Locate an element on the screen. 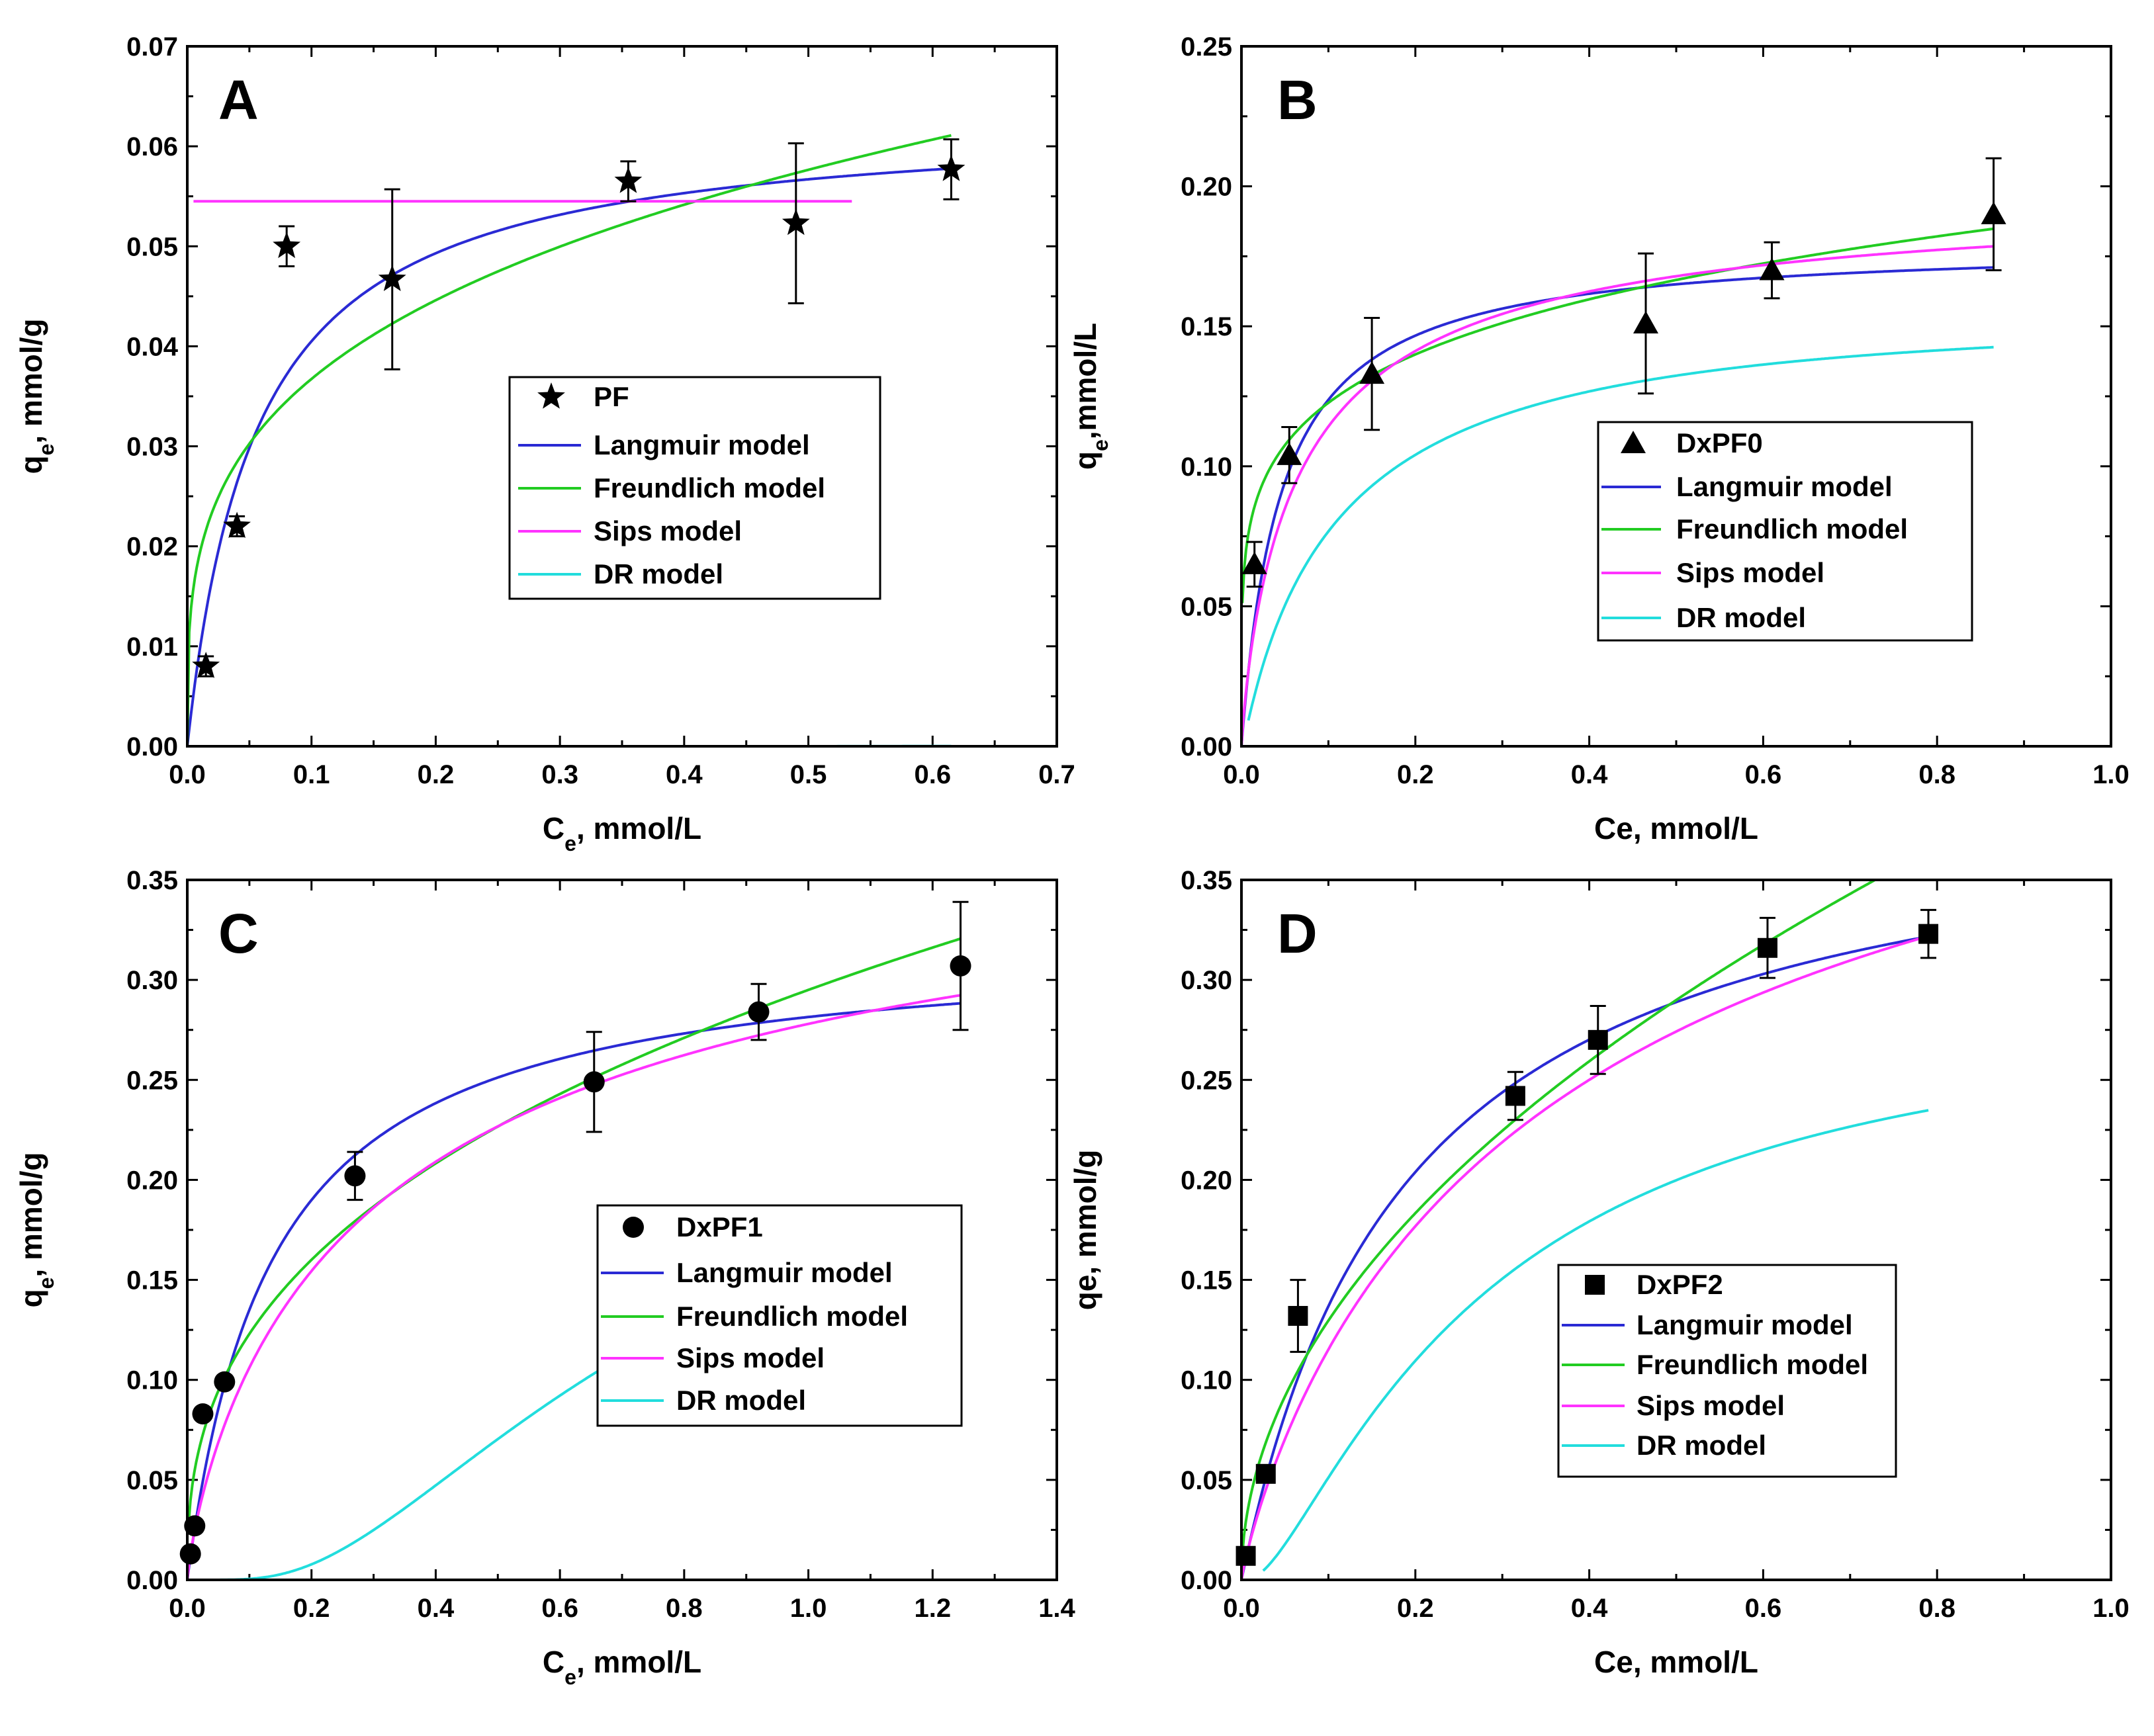 The width and height of the screenshot is (2154, 1736). y-axis-title-part: e is located at coordinates (46, 450).